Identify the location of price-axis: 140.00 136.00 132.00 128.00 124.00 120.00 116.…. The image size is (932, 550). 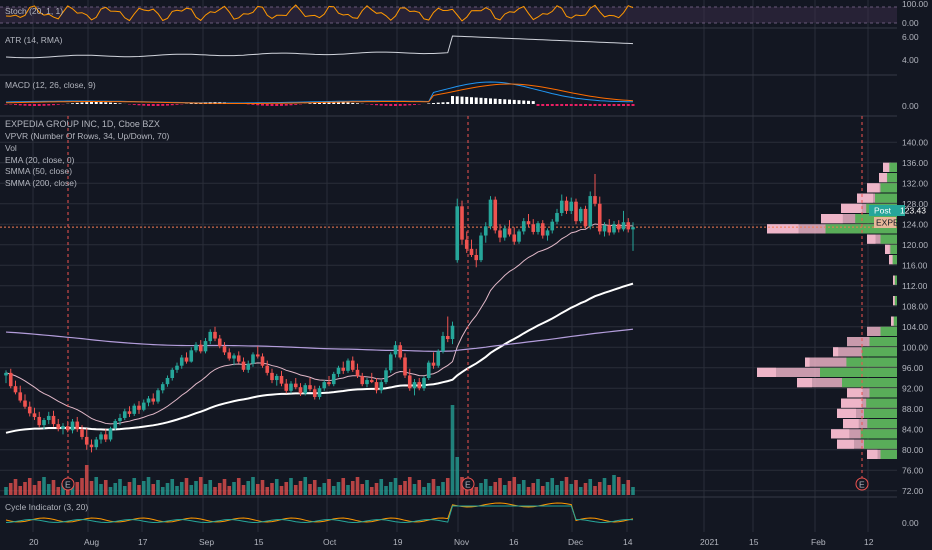
(915, 264).